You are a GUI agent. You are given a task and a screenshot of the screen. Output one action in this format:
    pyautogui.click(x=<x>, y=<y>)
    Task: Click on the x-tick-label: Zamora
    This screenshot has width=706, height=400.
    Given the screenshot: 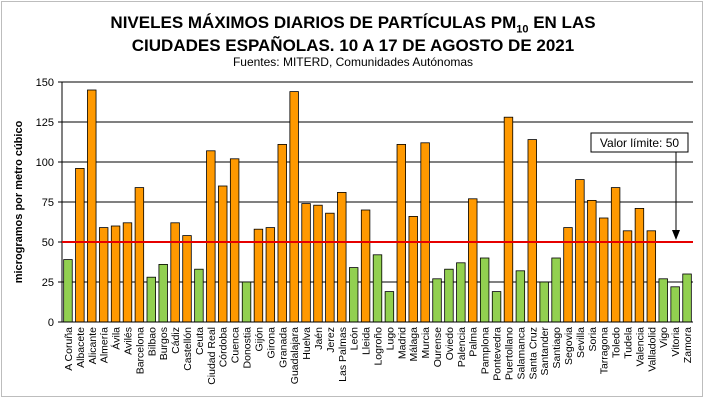 What is the action you would take?
    pyautogui.click(x=688, y=345)
    